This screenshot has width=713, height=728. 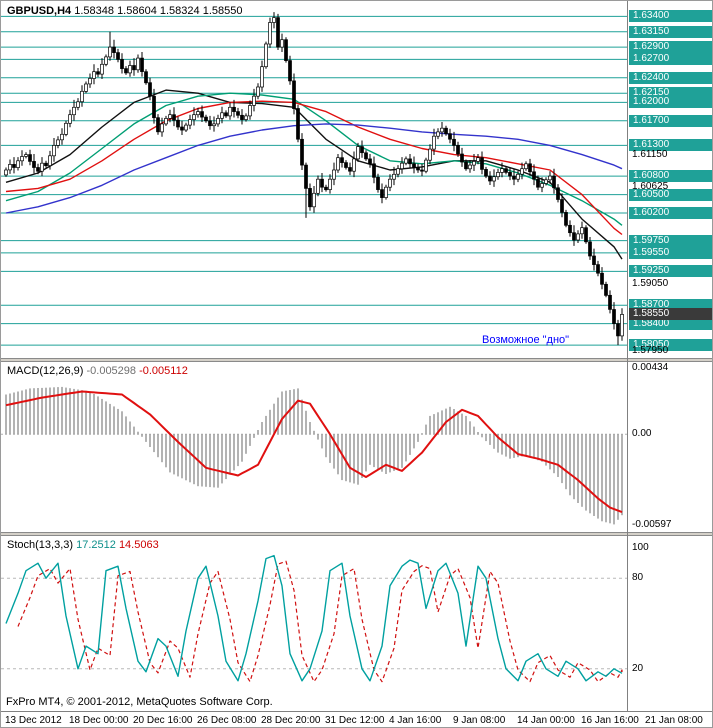 I want to click on stoch-scale-label: 80, so click(x=638, y=578).